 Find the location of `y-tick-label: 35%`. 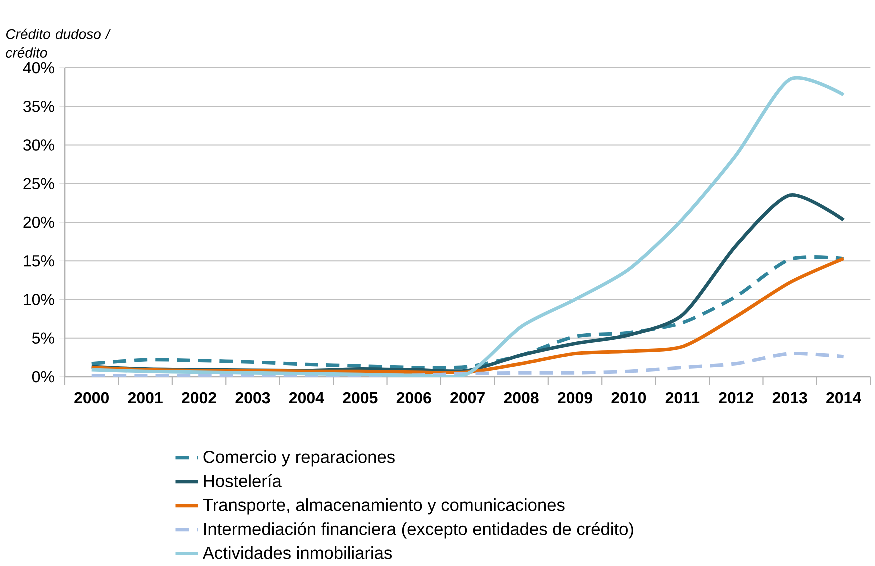

y-tick-label: 35% is located at coordinates (39, 106).